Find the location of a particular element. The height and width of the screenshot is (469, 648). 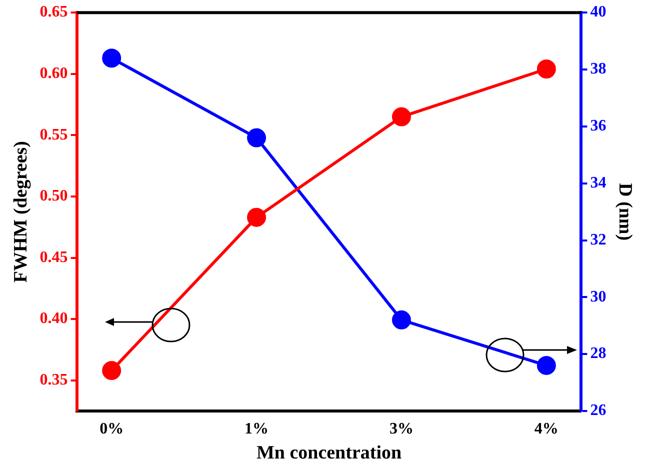

y-tick-label: 0.55 is located at coordinates (54, 135).